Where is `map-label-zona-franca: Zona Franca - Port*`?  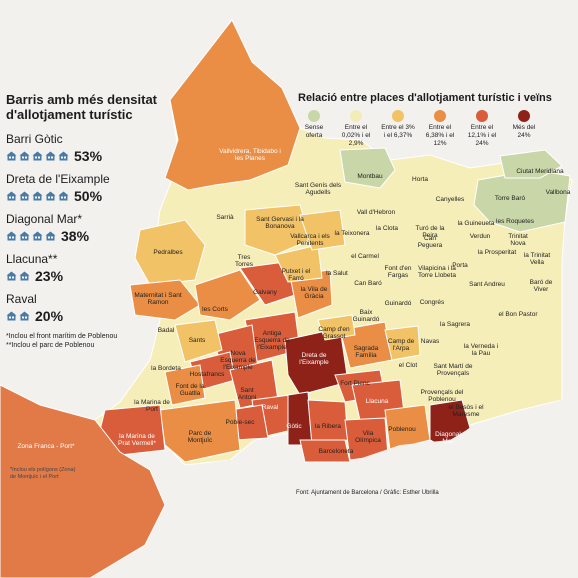
map-label-zona-franca: Zona Franca - Port* is located at coordinates (46, 446).